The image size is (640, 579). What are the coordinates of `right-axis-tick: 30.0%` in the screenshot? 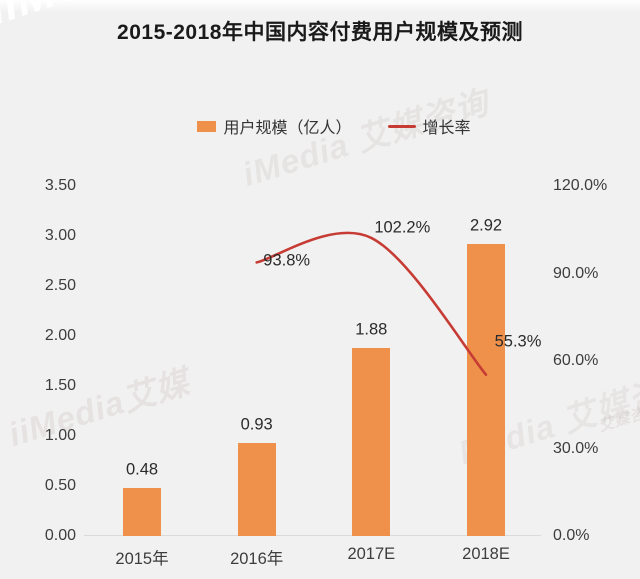 It's located at (576, 448).